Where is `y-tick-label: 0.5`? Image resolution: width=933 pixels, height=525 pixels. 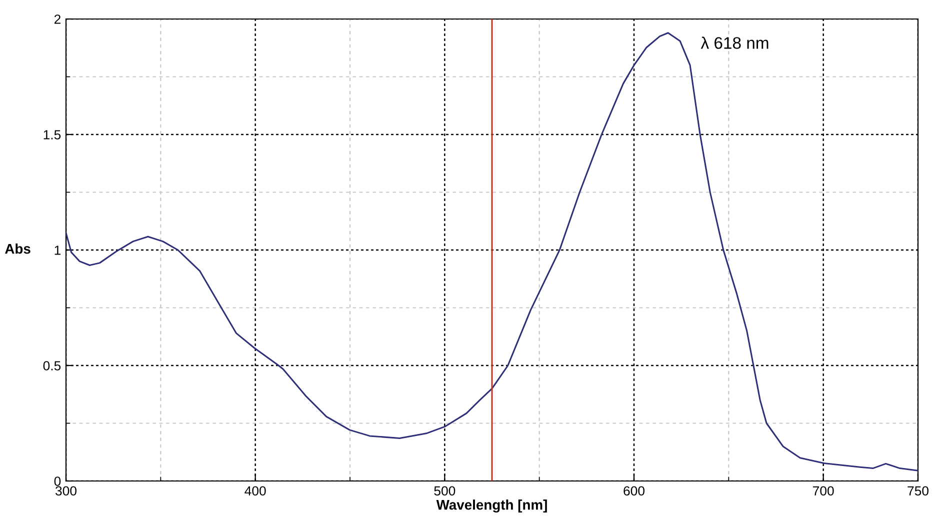
y-tick-label: 0.5 is located at coordinates (52, 365).